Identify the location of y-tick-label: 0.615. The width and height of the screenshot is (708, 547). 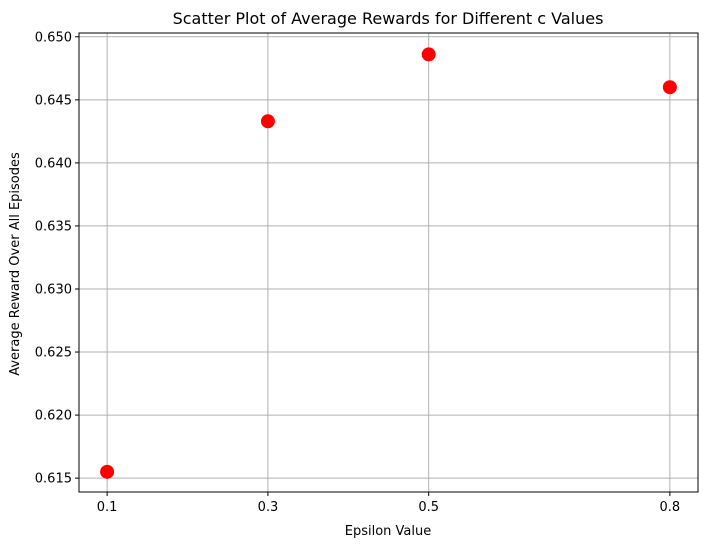
(53, 479).